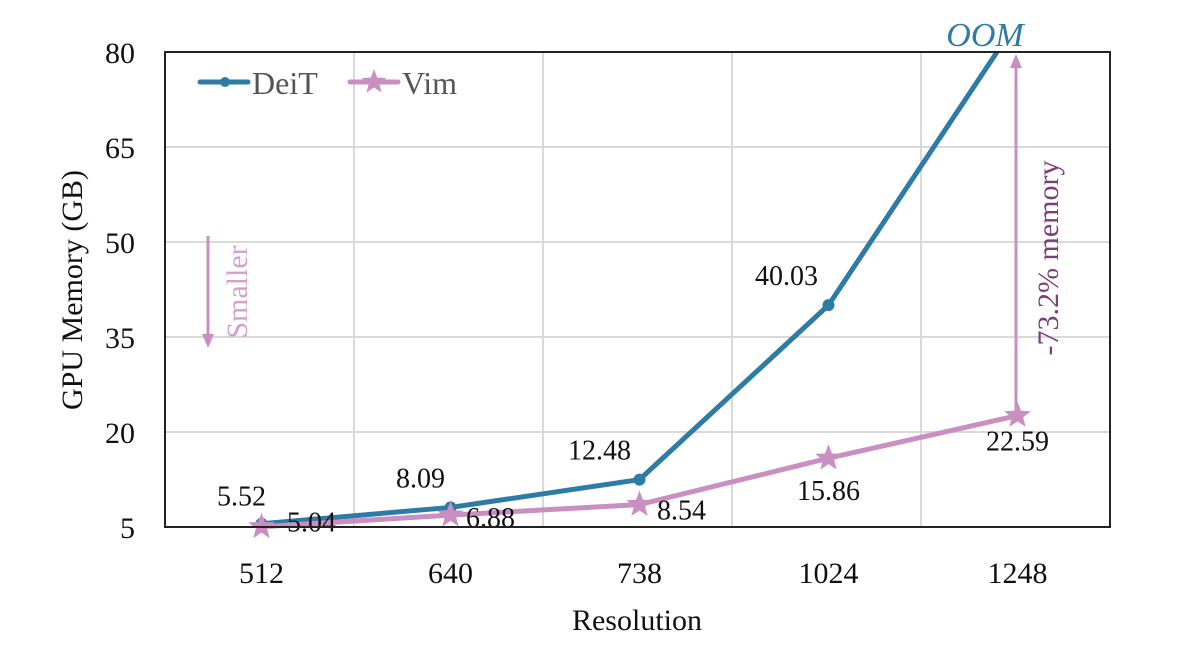  I want to click on legend-deit-marker, so click(225, 82).